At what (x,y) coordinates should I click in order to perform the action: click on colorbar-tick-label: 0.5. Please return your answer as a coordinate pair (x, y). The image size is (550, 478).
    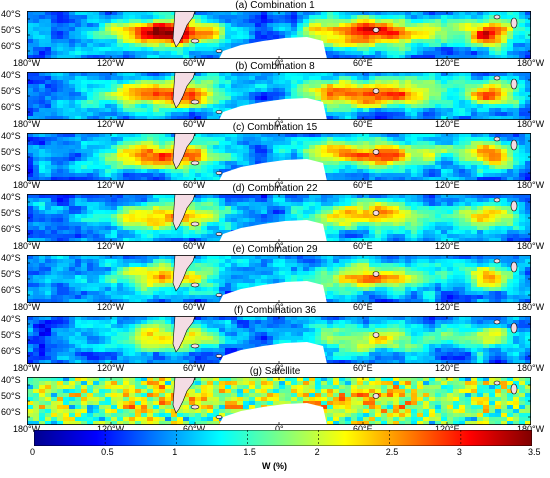
    Looking at the image, I should click on (107, 452).